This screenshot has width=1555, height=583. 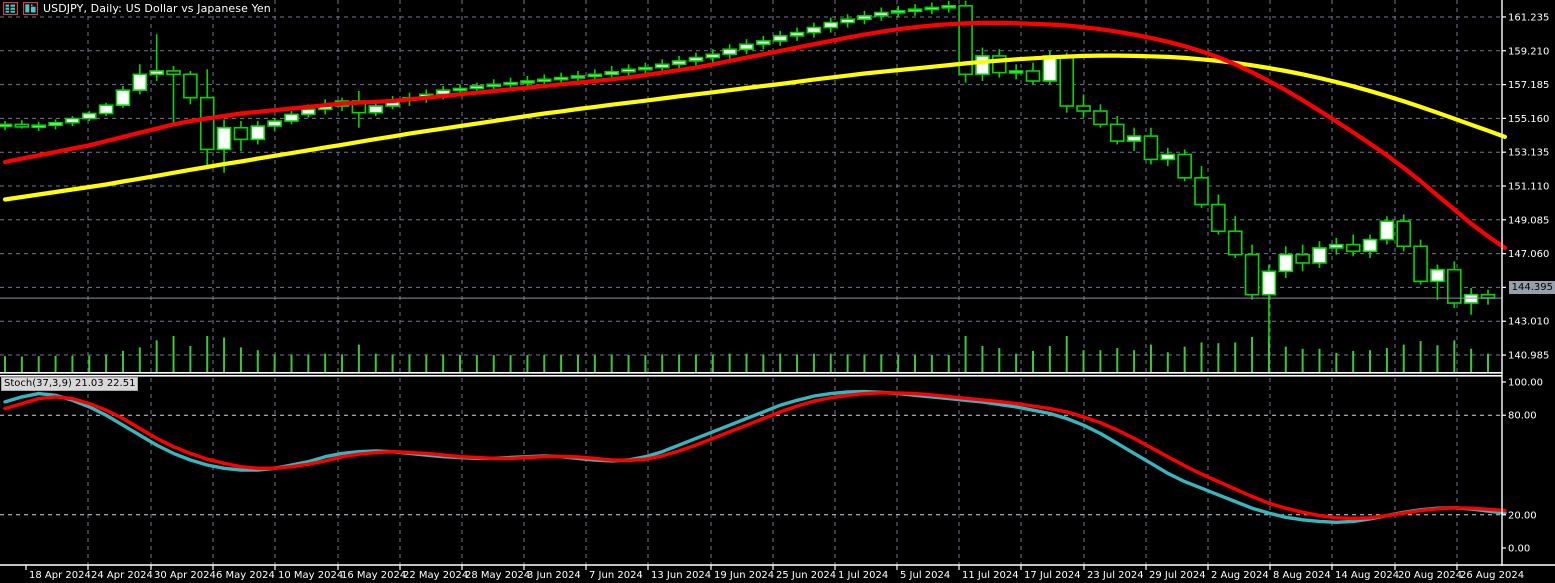 I want to click on price-axis-label: 157.185, so click(x=1528, y=85).